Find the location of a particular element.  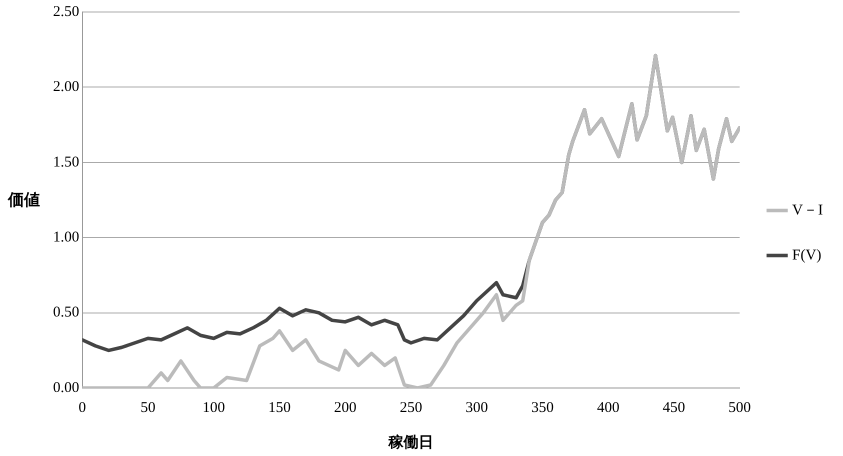

x-tick-label: 250 is located at coordinates (411, 408).